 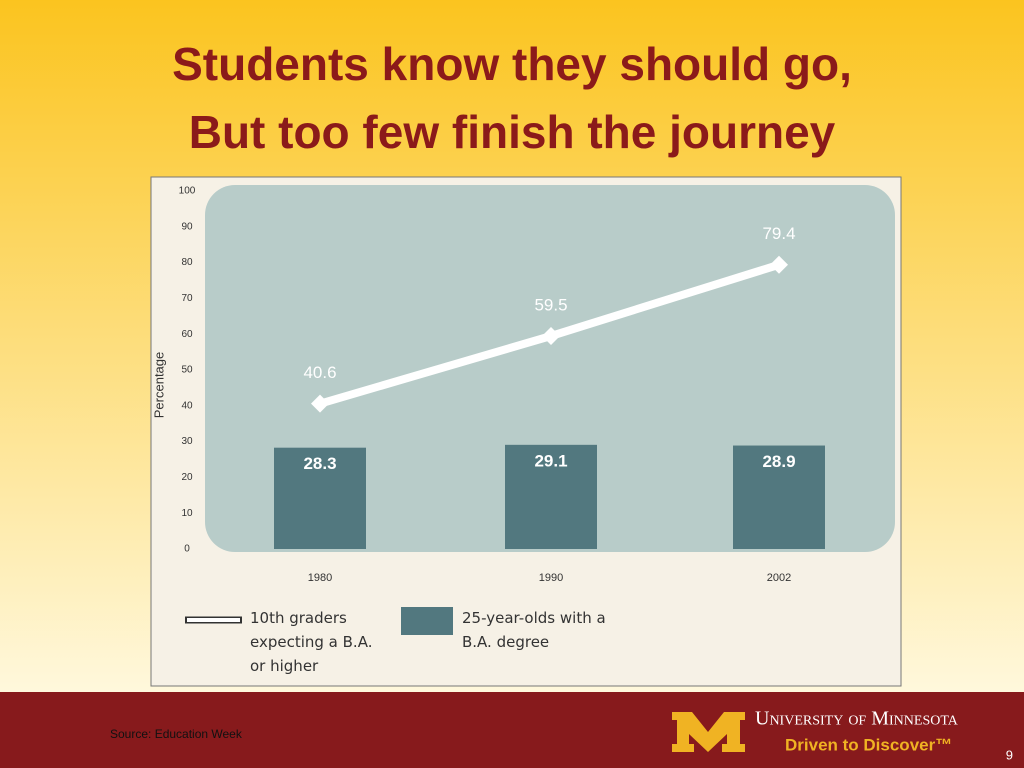 What do you see at coordinates (857, 719) in the screenshot?
I see `logo-name: University of Minnesota` at bounding box center [857, 719].